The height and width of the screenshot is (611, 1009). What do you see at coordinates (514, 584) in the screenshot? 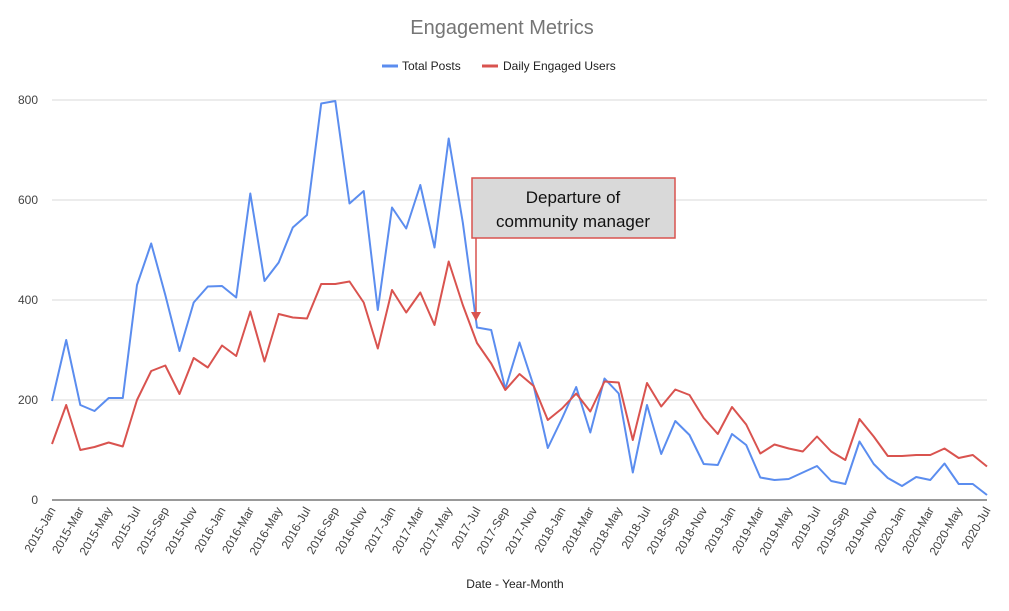
I see `x-axis-label: Date - Year-Month` at bounding box center [514, 584].